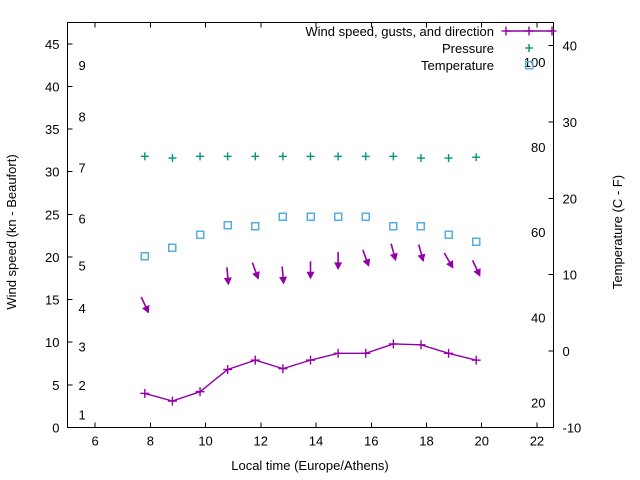  What do you see at coordinates (481, 441) in the screenshot?
I see `x-tick-label: 20` at bounding box center [481, 441].